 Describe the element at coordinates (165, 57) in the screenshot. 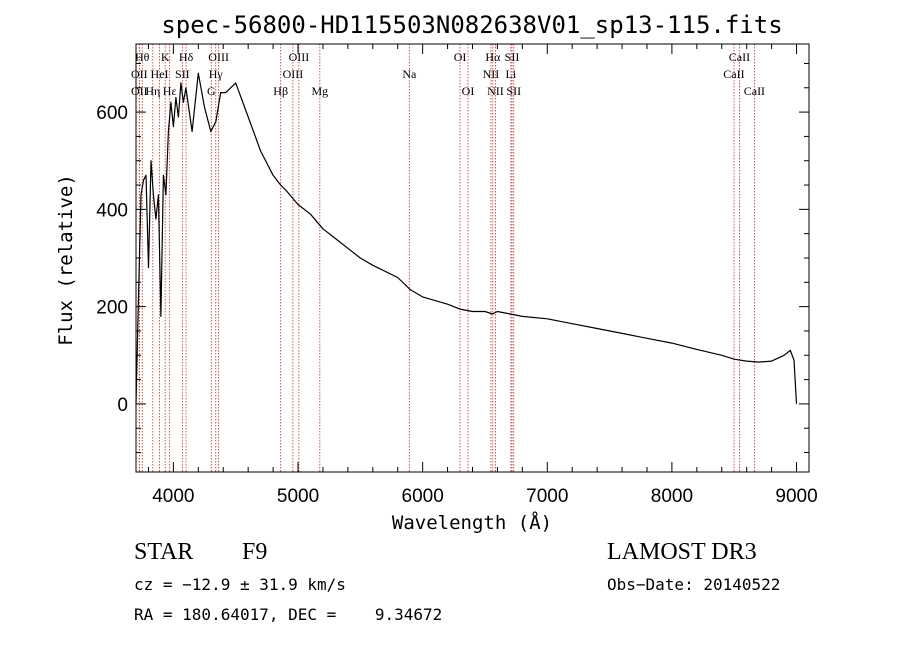

I see `emission-line-label: K` at that location.